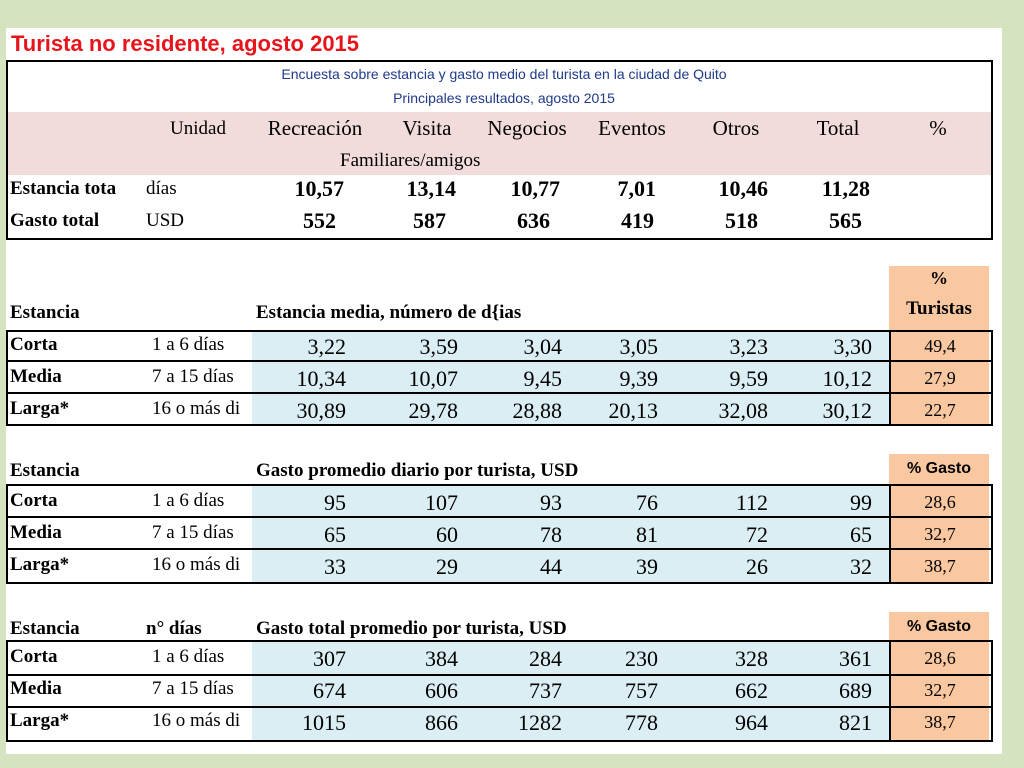 The height and width of the screenshot is (768, 1024). What do you see at coordinates (545, 690) in the screenshot?
I see `table-cell: 737` at bounding box center [545, 690].